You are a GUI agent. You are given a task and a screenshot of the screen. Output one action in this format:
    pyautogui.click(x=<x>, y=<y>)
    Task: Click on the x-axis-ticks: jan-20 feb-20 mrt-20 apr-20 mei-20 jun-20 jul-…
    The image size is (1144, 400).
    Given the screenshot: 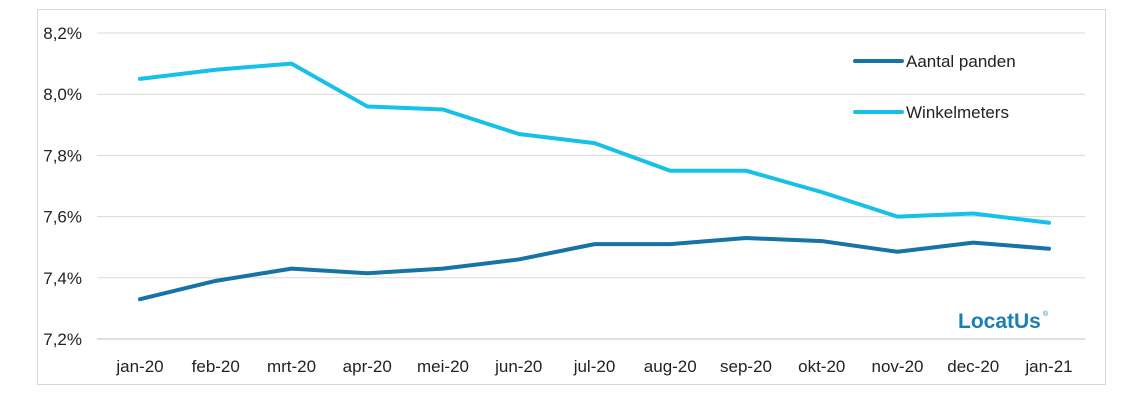 What is the action you would take?
    pyautogui.click(x=593, y=366)
    